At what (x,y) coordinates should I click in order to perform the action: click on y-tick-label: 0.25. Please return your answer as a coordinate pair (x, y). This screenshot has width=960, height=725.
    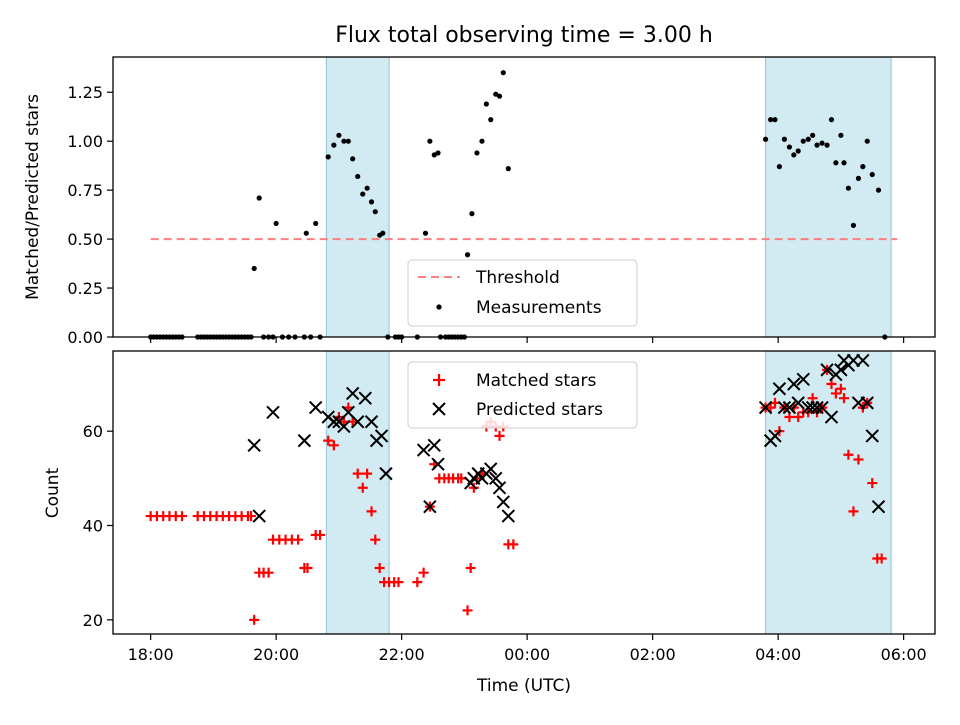
    Looking at the image, I should click on (85, 288).